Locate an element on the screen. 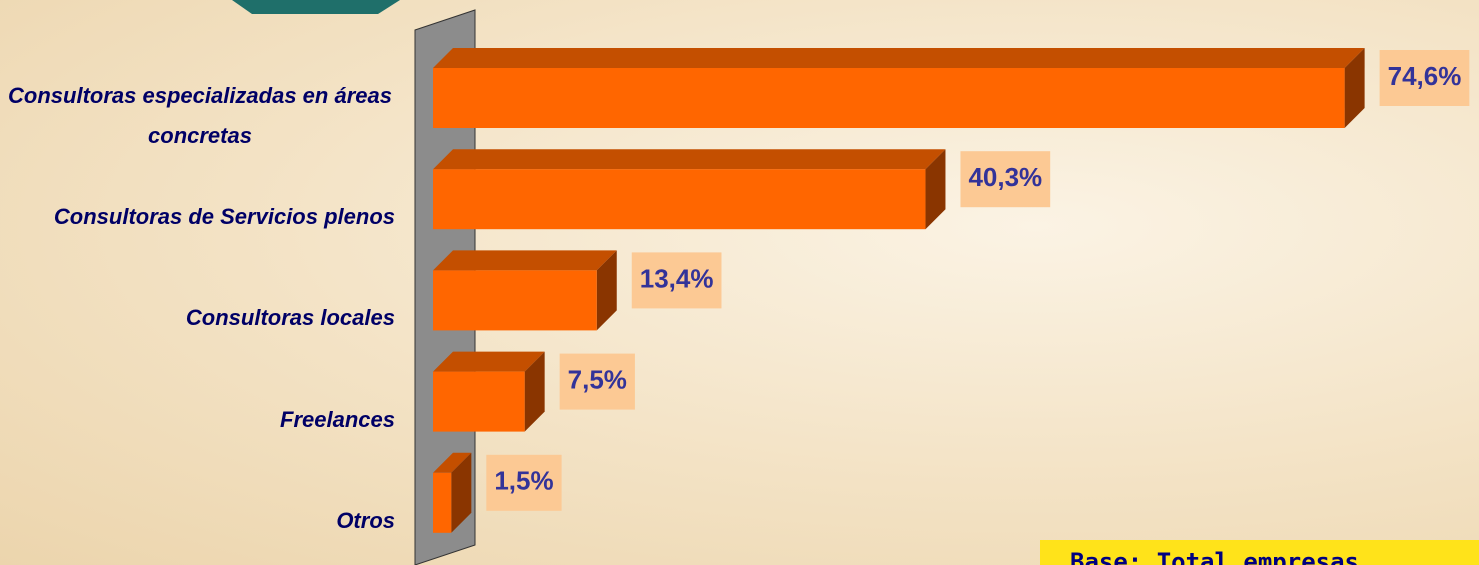  value-label: 74,6% is located at coordinates (1425, 76).